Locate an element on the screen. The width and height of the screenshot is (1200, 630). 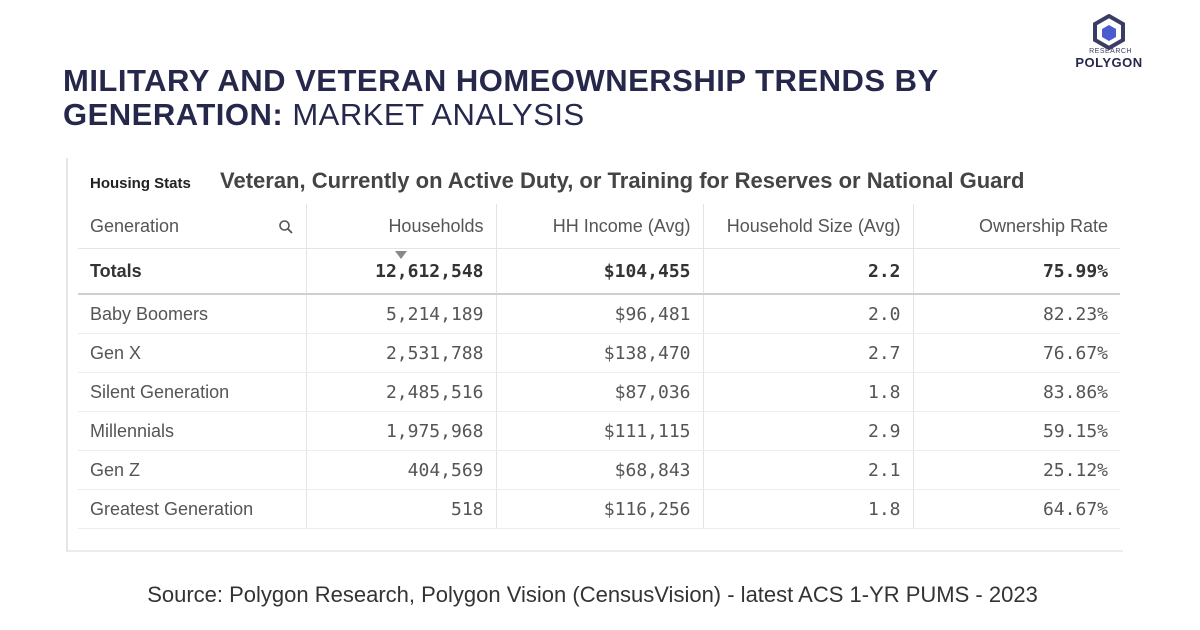
cell-ownership-rate: 25.12% is located at coordinates (1016, 470).